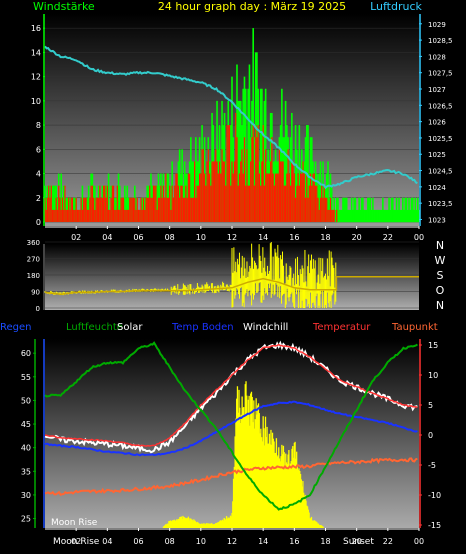 The width and height of the screenshot is (466, 554). Describe the element at coordinates (33, 433) in the screenshot. I see `humidity-y-axis-ticks: 25 30 35 40 45 50 55 60` at that location.